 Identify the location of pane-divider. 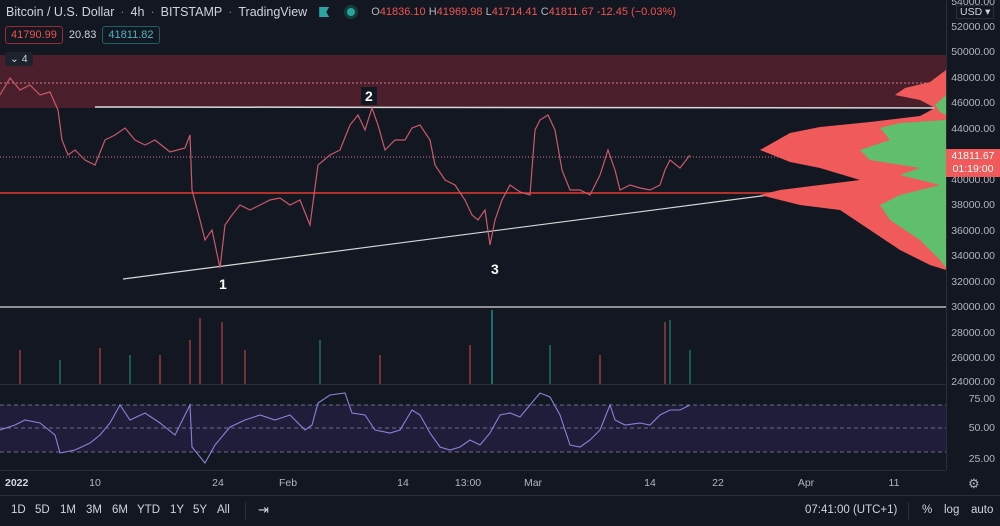
(473, 384).